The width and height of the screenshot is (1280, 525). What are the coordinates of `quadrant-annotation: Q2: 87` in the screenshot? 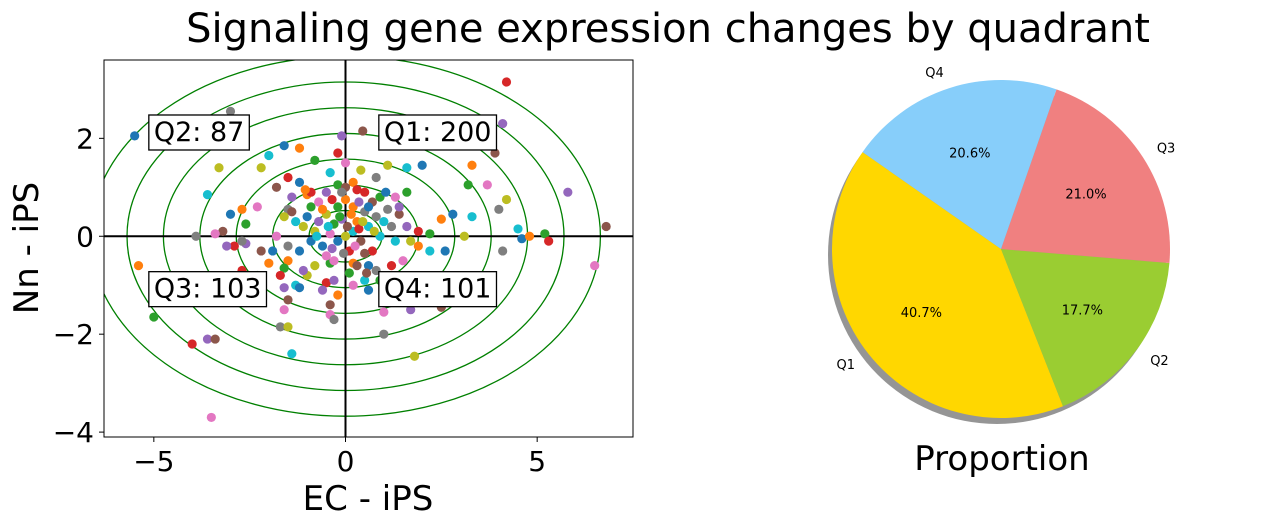 It's located at (199, 132).